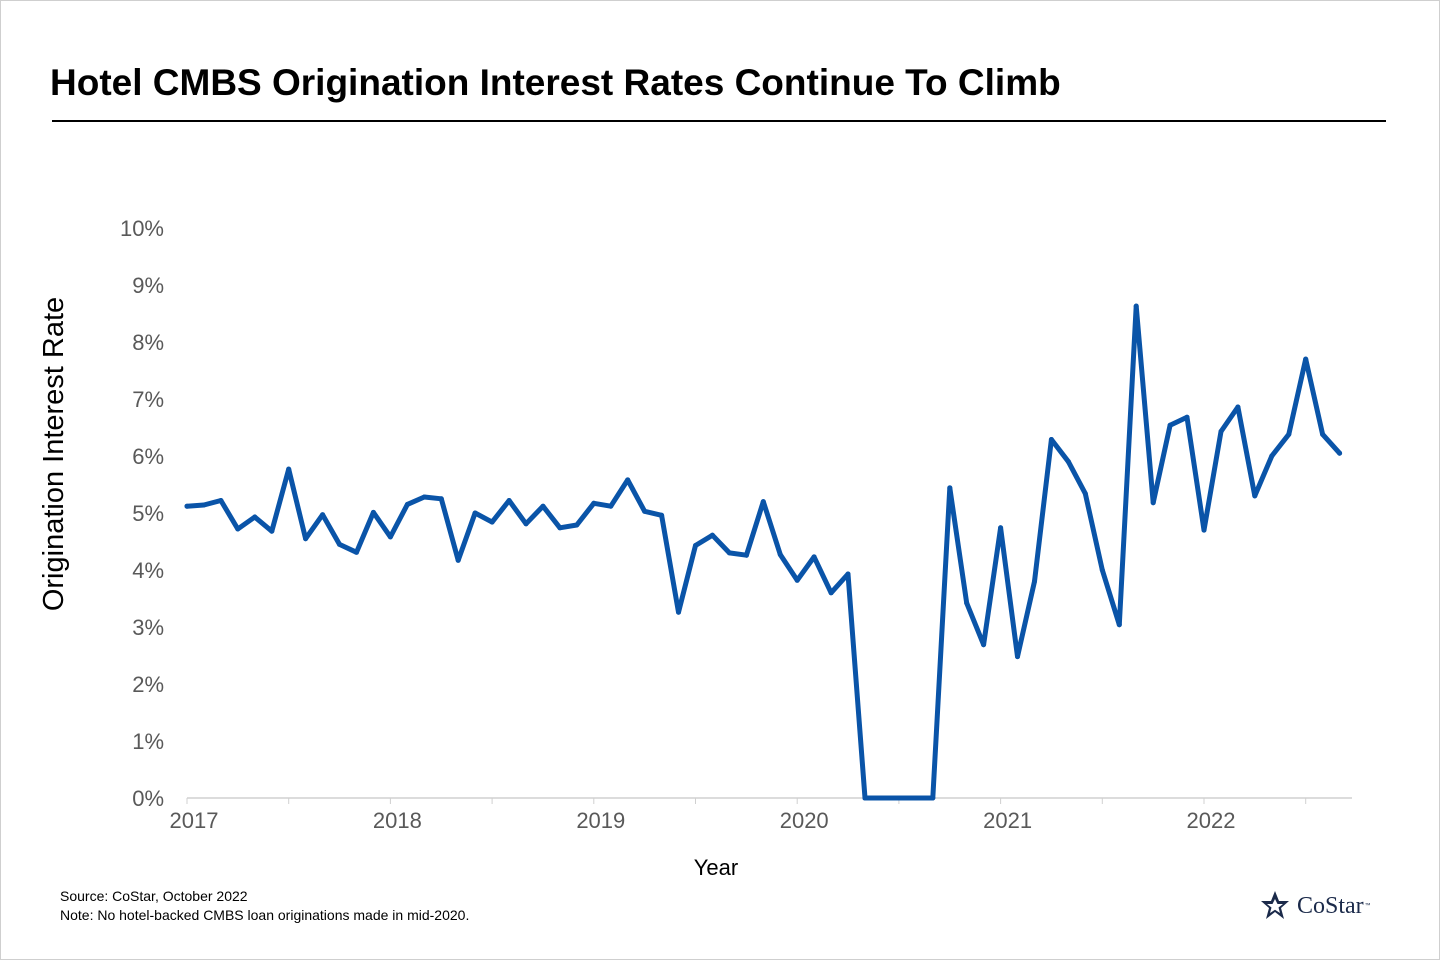  I want to click on x-axis: 2017 2018 2019 2020 2021 2022, so click(761, 815).